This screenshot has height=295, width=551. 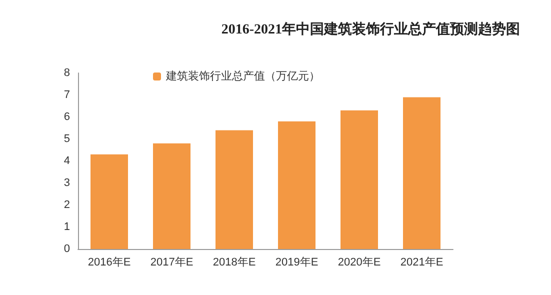 I want to click on x-tick-label: 2020年E, so click(x=359, y=262).